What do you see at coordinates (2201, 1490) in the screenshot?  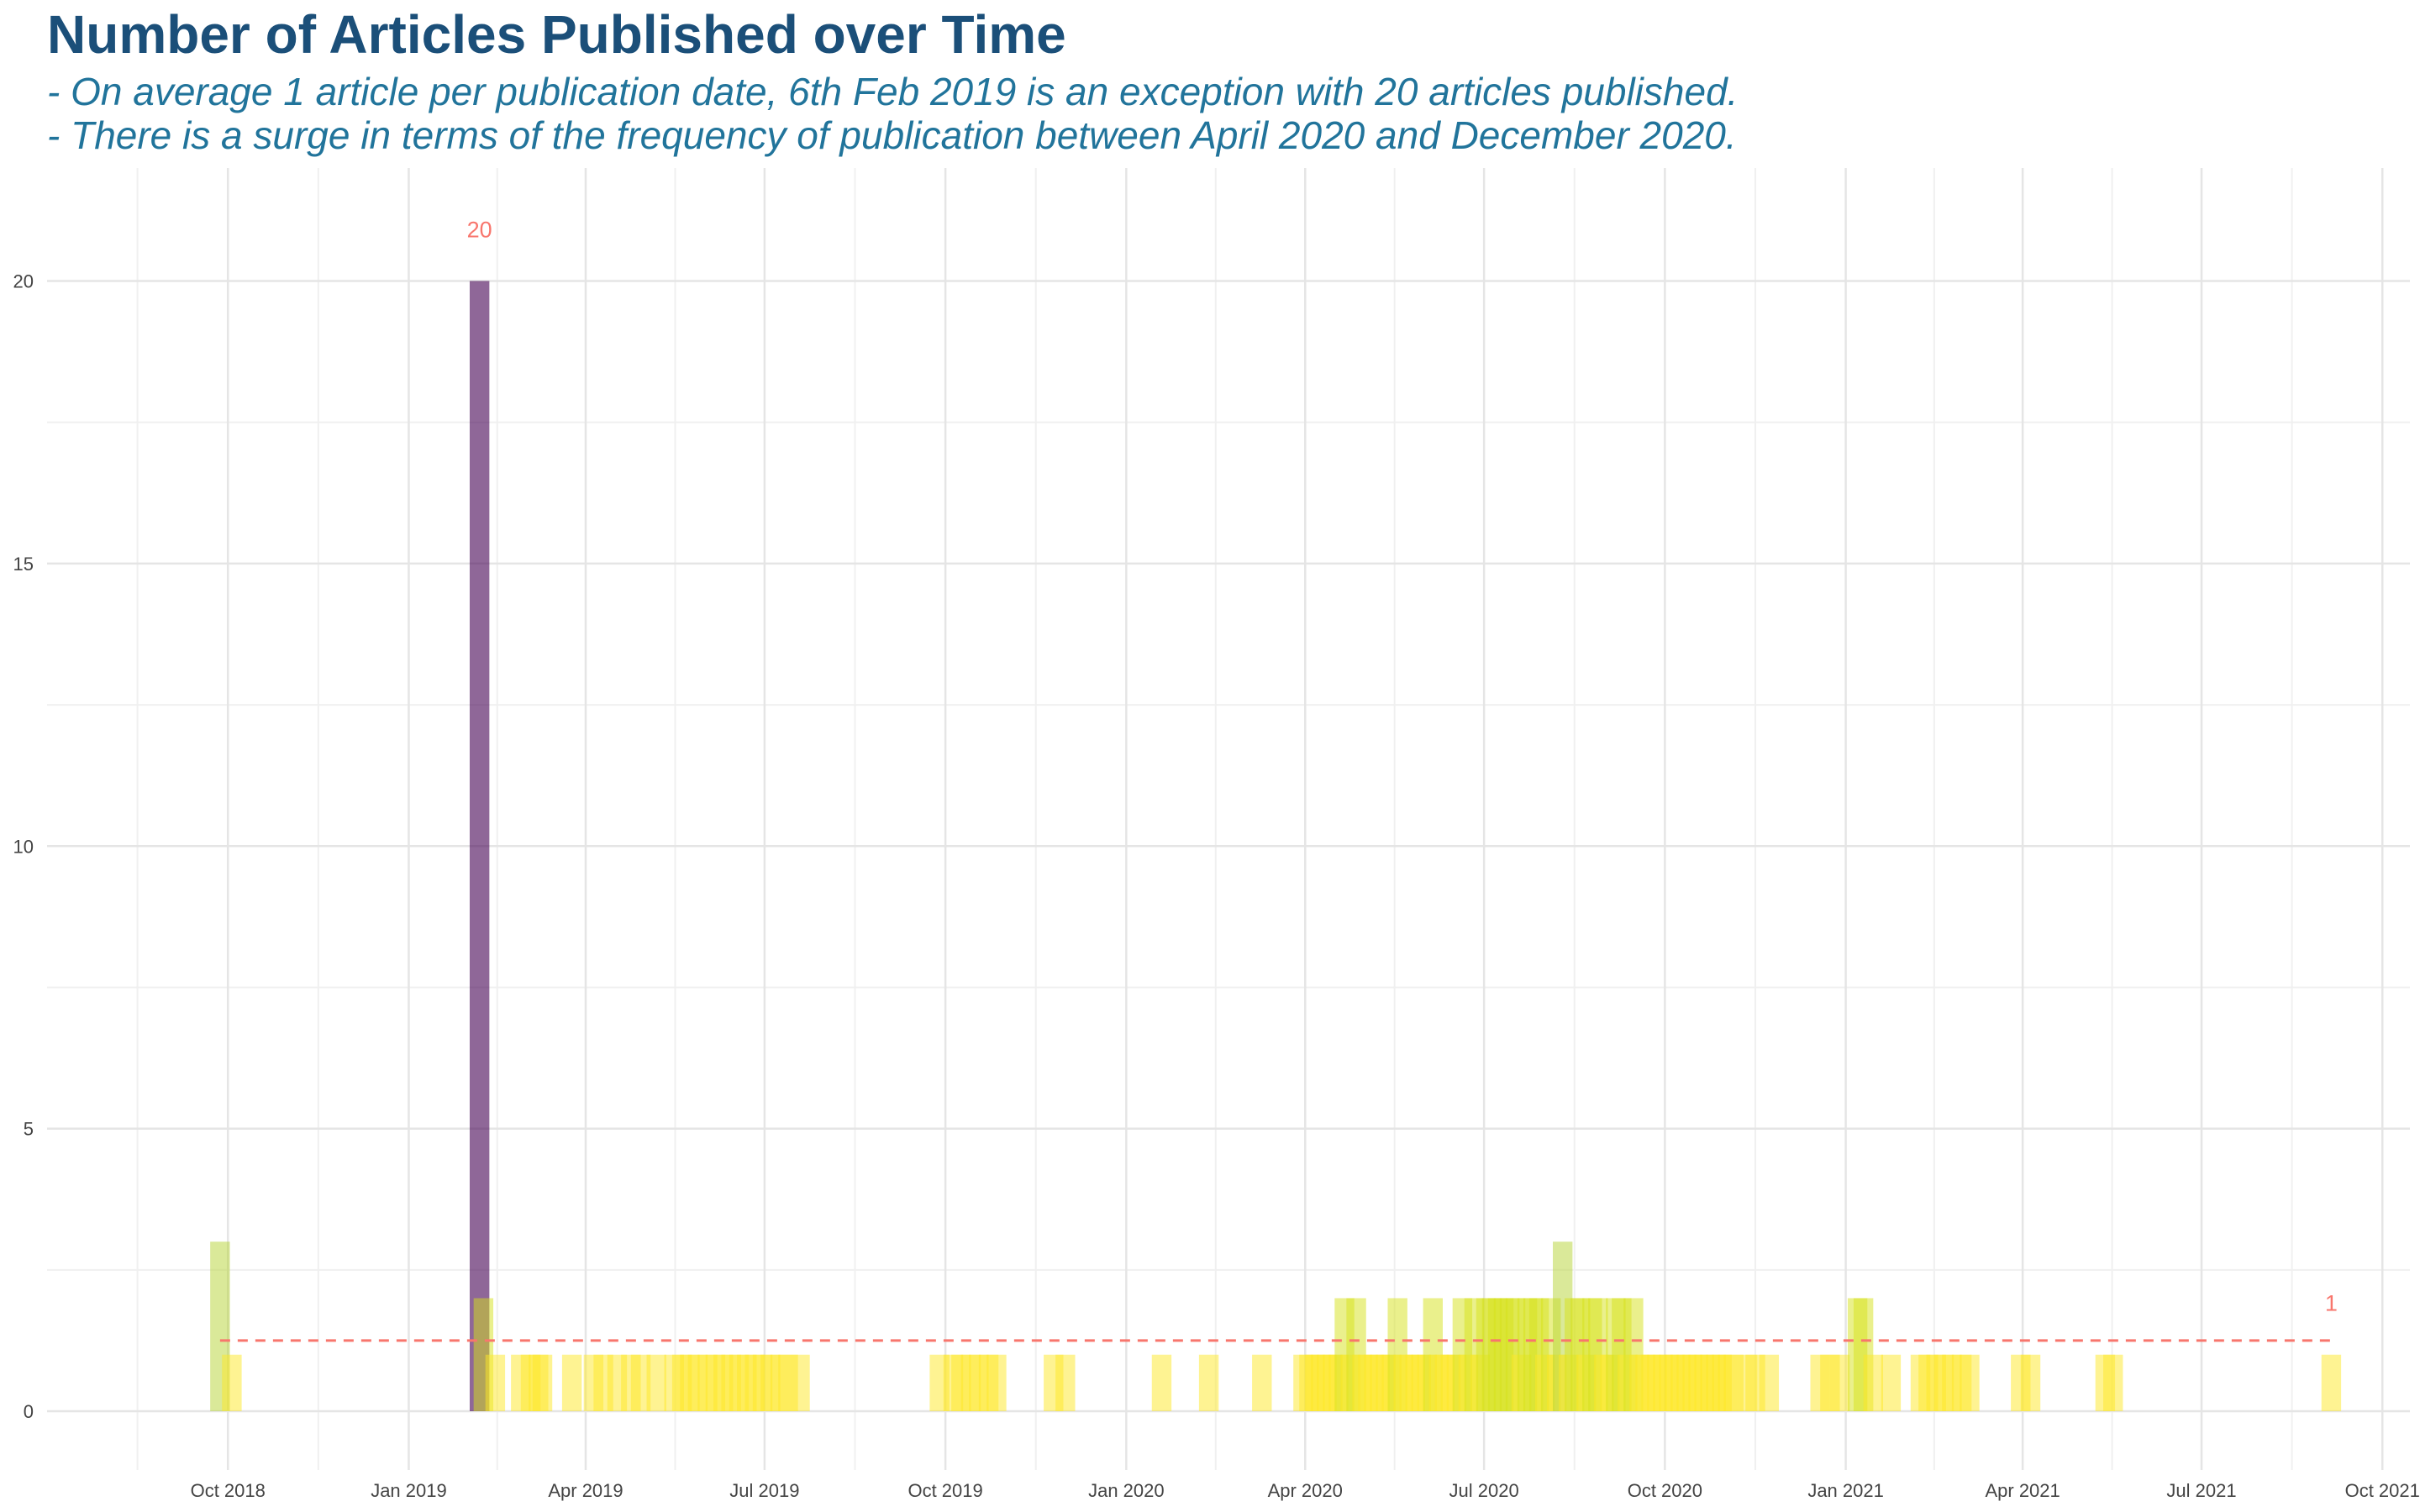 I see `x-tick-label: Jul 2021` at bounding box center [2201, 1490].